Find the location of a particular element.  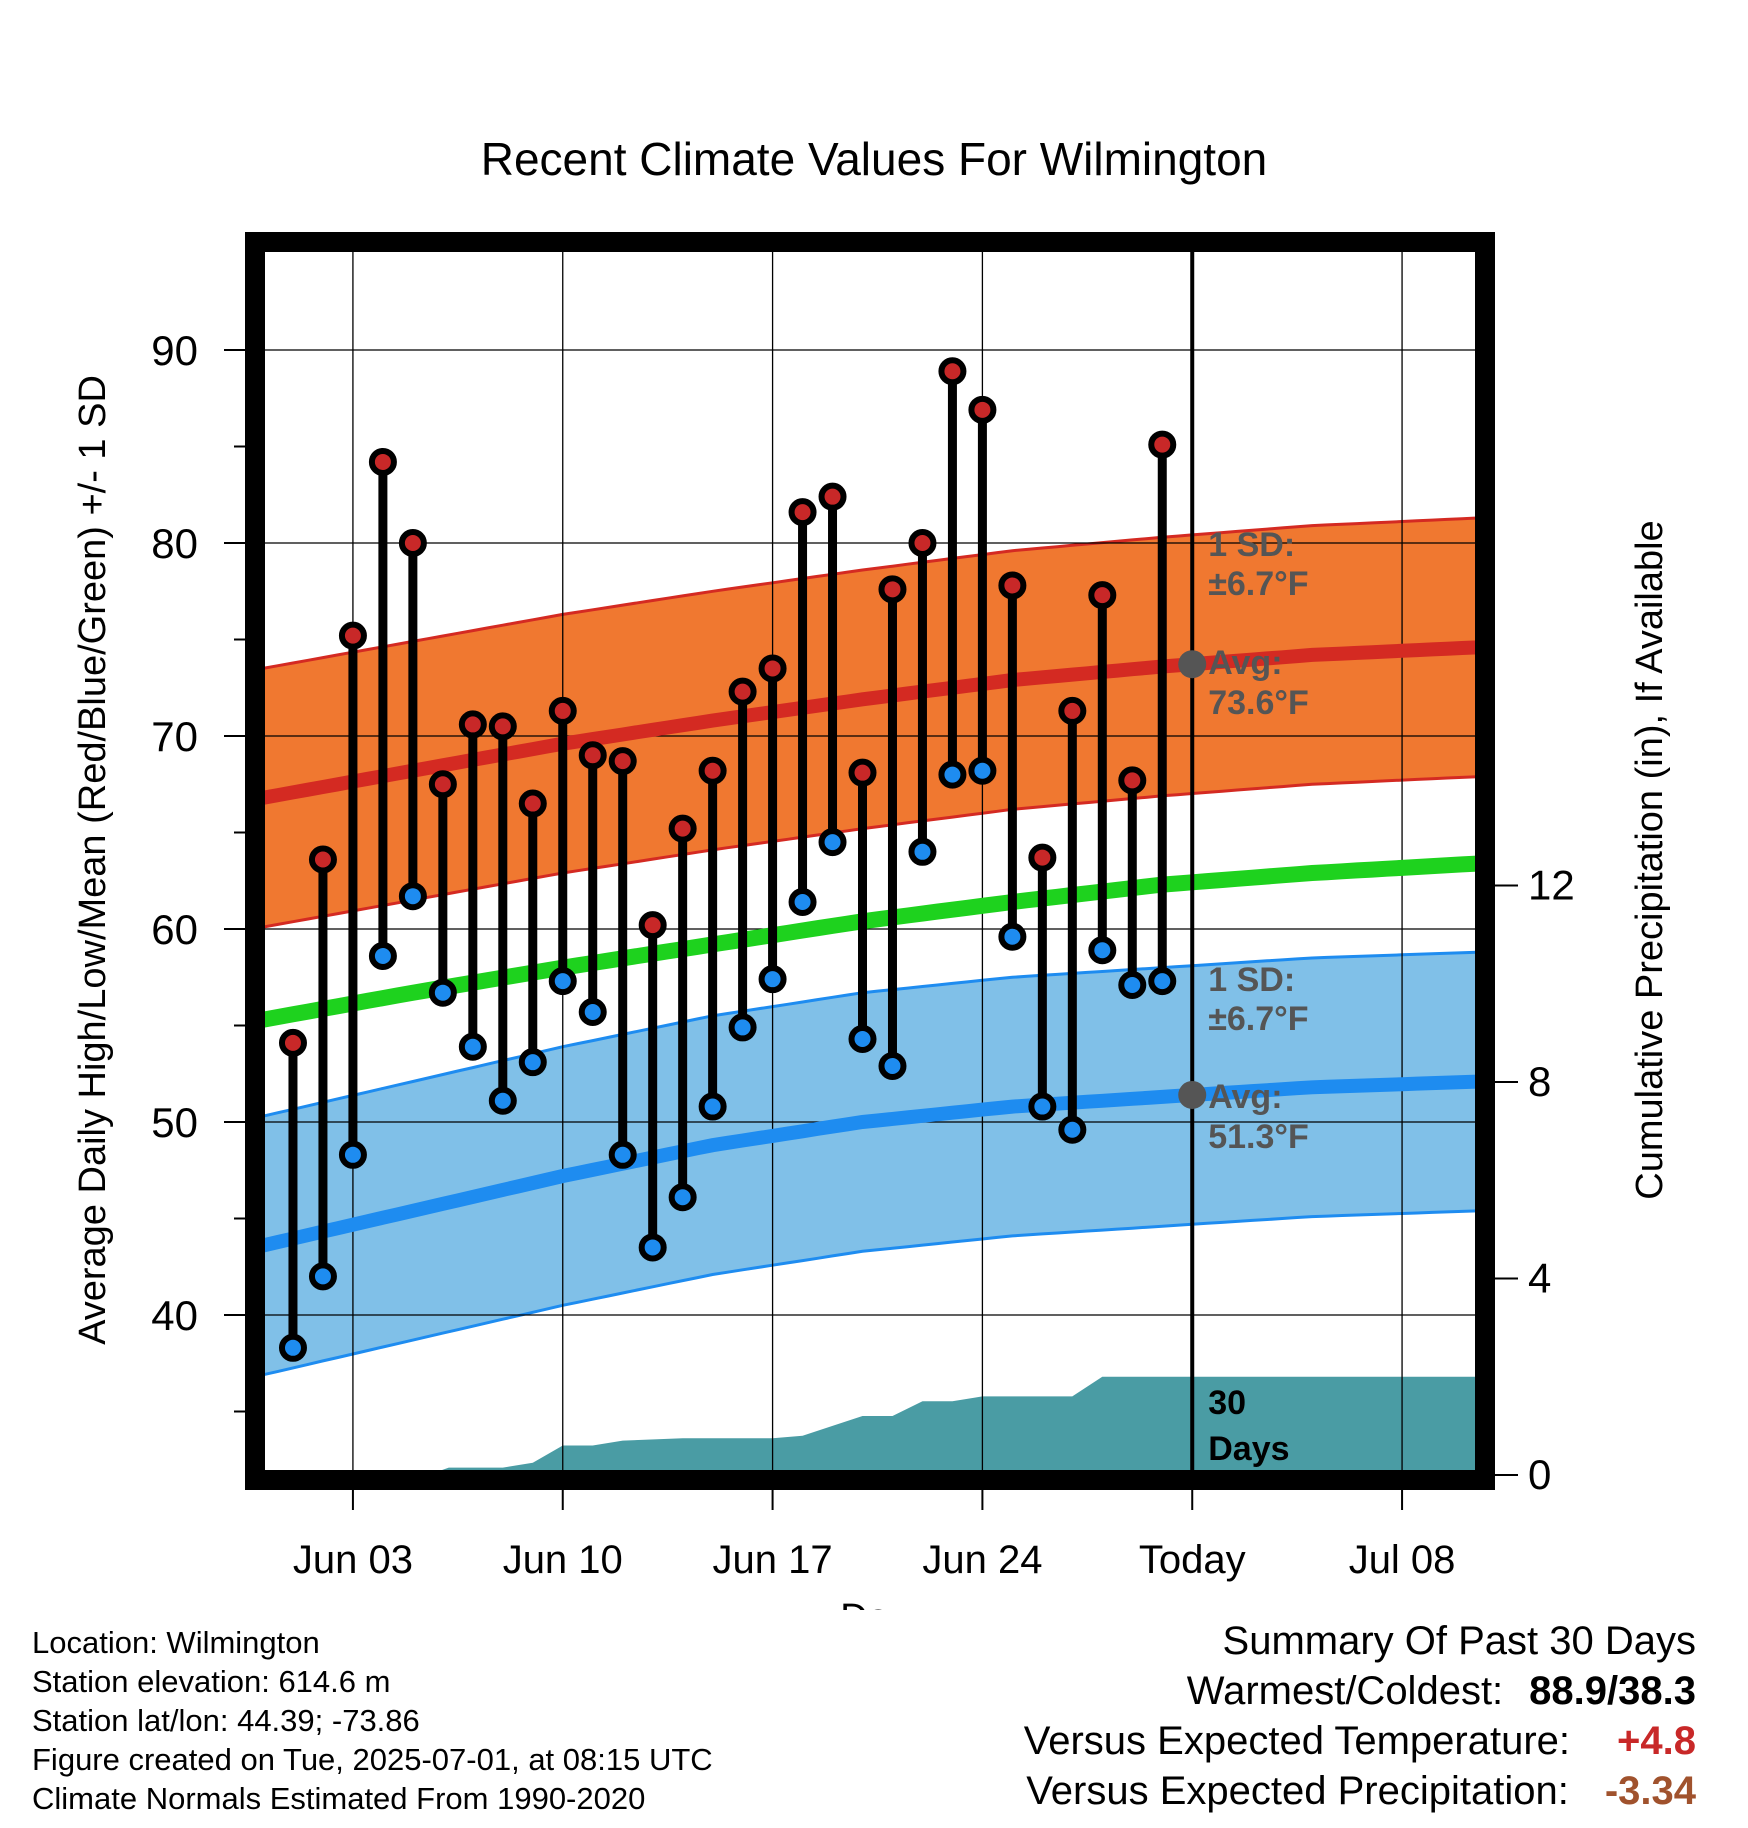

precip-days-label: 30 is located at coordinates (1227, 1403).